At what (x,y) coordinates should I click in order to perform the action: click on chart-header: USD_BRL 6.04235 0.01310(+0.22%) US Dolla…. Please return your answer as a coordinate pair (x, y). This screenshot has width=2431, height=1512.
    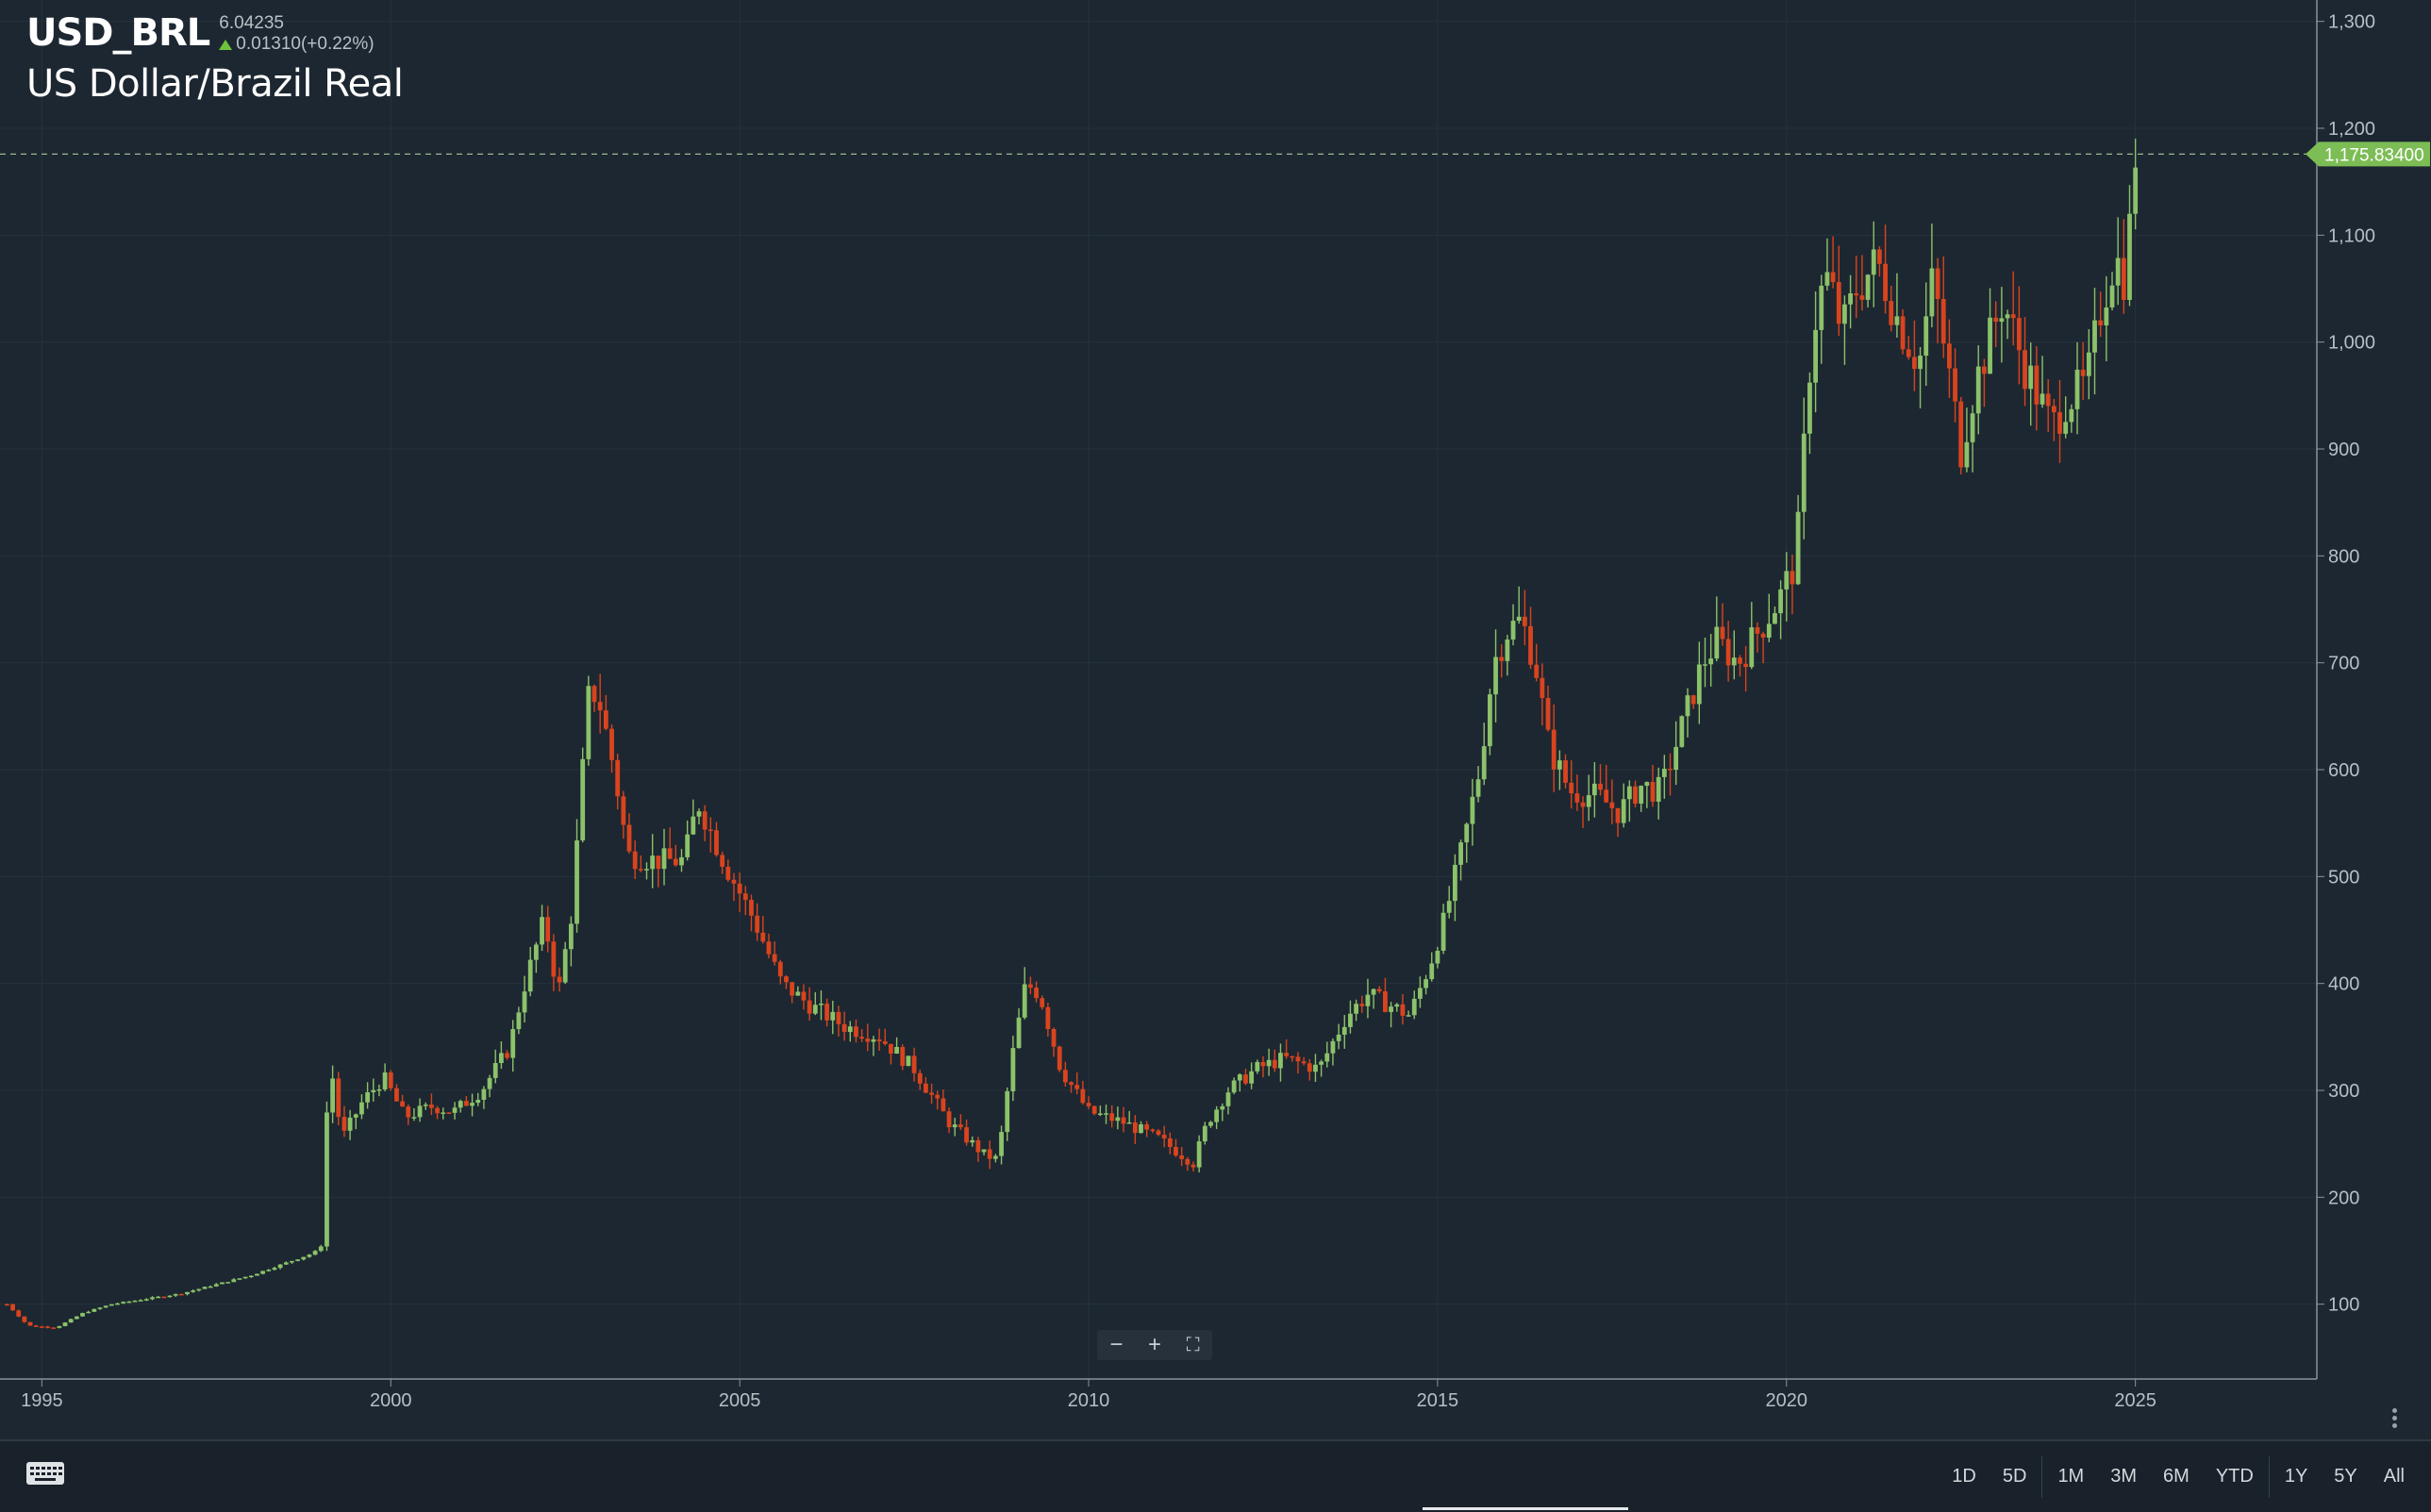
    Looking at the image, I should click on (215, 58).